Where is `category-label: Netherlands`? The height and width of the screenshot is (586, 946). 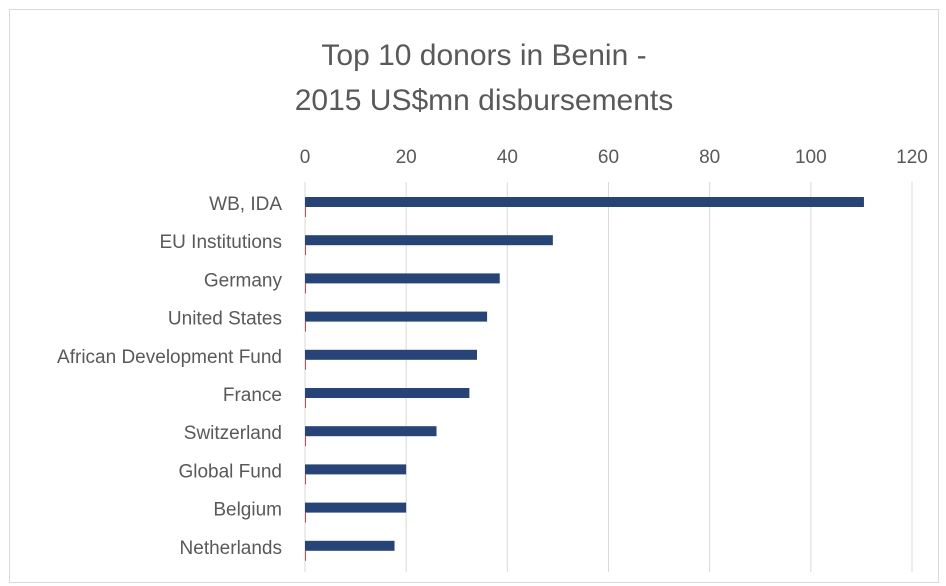
category-label: Netherlands is located at coordinates (231, 548).